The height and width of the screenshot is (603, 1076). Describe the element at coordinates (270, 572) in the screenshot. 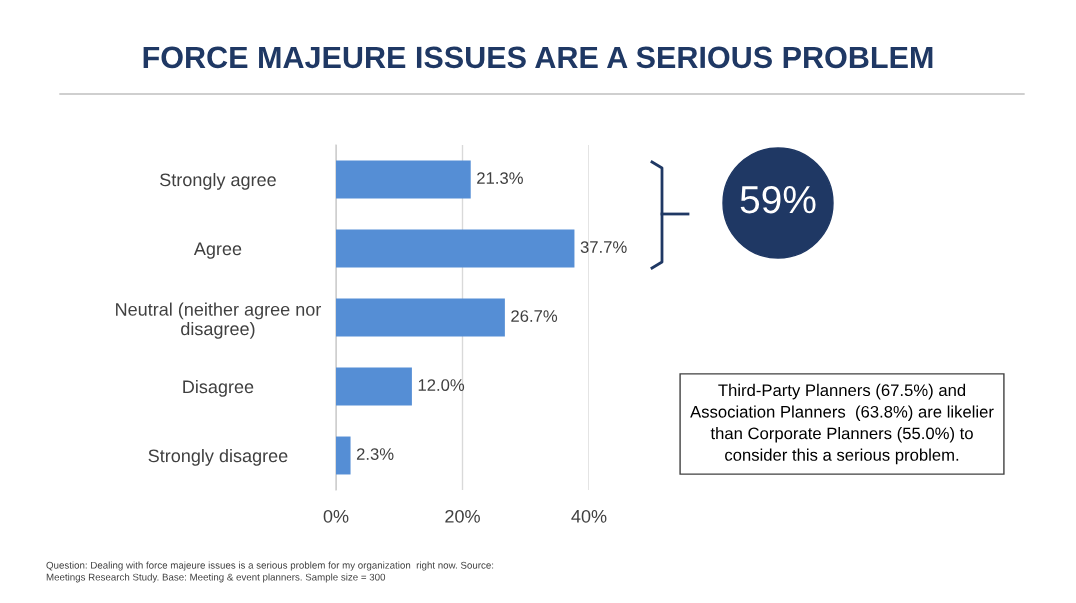

I see `text: Question: Dealing with force majeure issues is a serious problem for my organization right now. Source: Meetings Research Study. Base: Meeting & event planners. Sample size = 300` at that location.